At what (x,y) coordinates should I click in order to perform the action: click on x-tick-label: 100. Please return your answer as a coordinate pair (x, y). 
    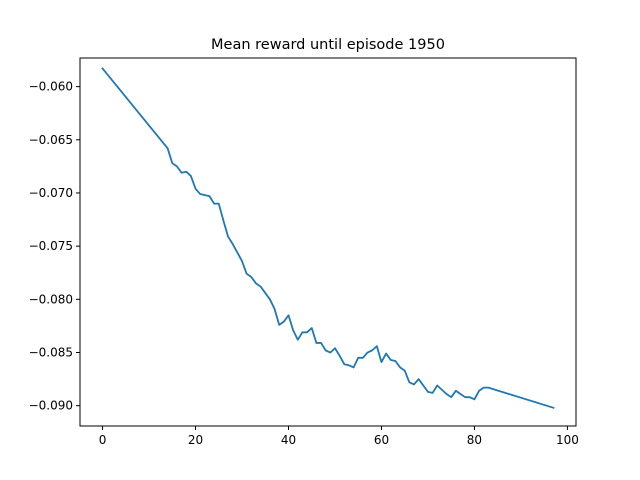
    Looking at the image, I should click on (567, 440).